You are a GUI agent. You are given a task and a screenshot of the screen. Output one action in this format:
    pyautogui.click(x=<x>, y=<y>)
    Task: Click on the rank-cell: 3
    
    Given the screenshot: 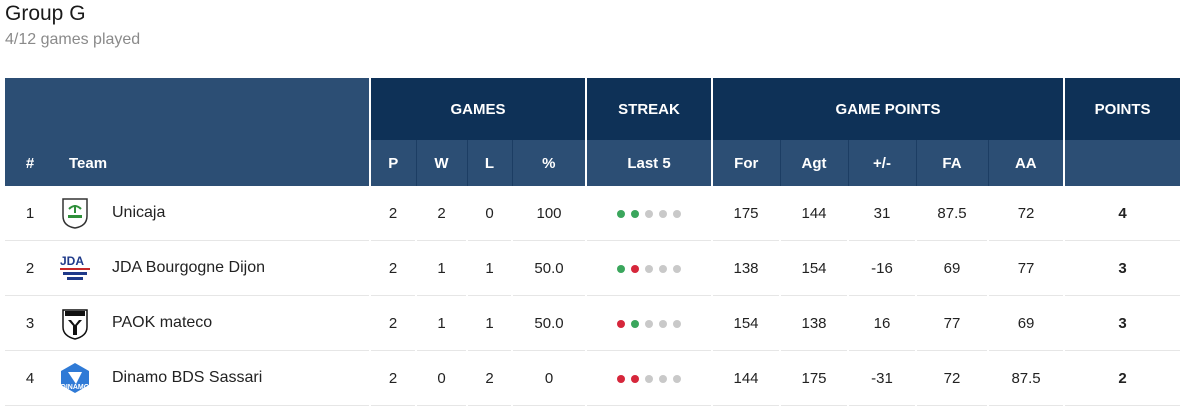 What is the action you would take?
    pyautogui.click(x=30, y=323)
    